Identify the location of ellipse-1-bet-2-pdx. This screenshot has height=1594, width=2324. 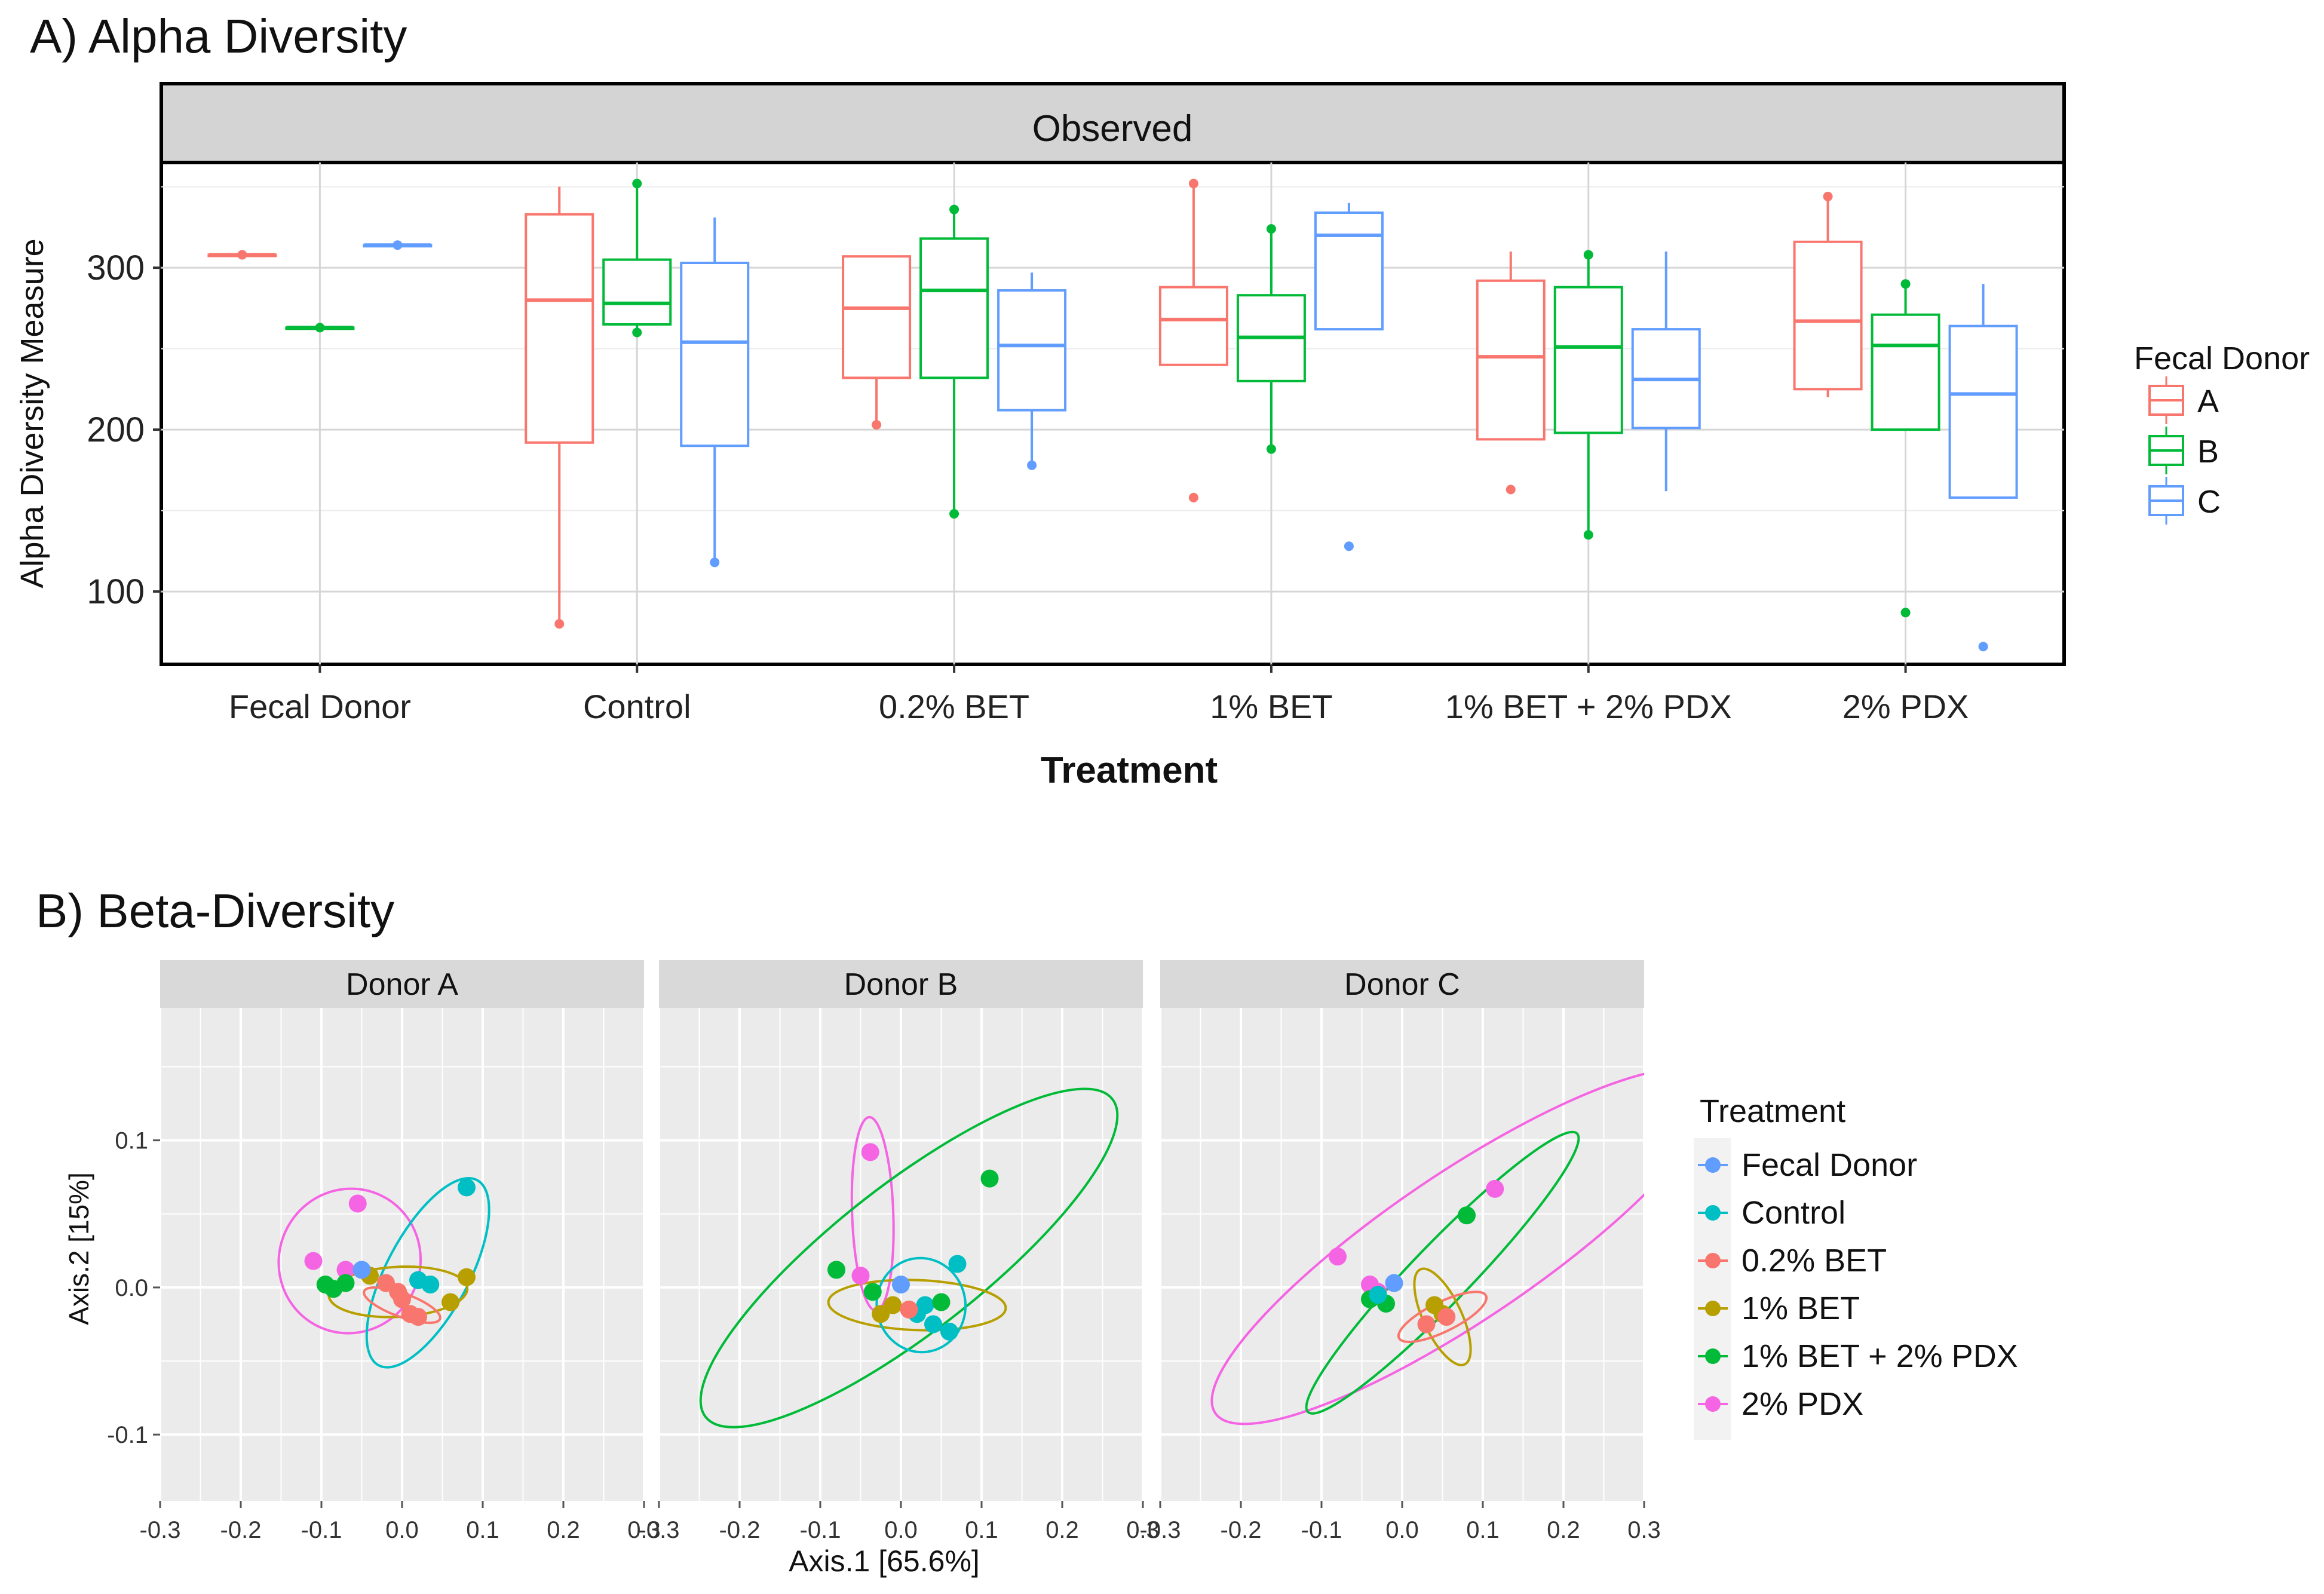
(909, 1258).